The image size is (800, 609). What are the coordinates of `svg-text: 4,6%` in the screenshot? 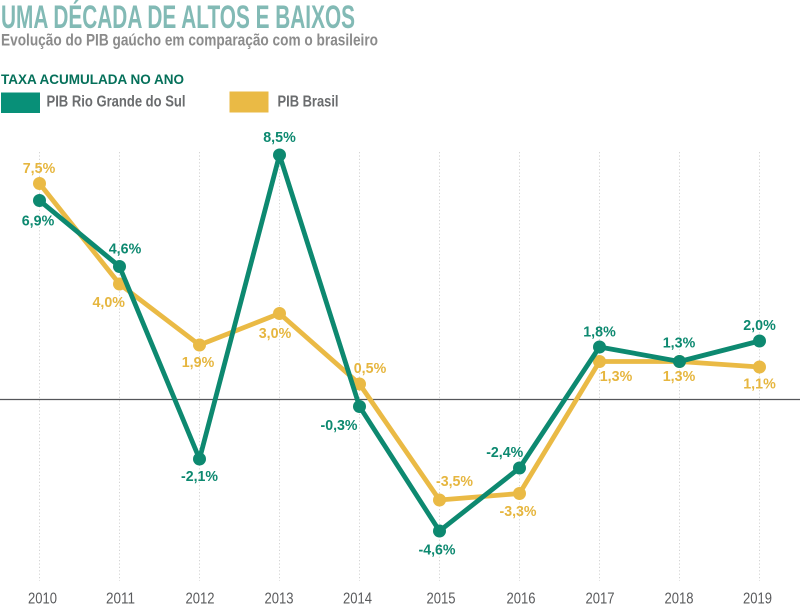 It's located at (125, 249).